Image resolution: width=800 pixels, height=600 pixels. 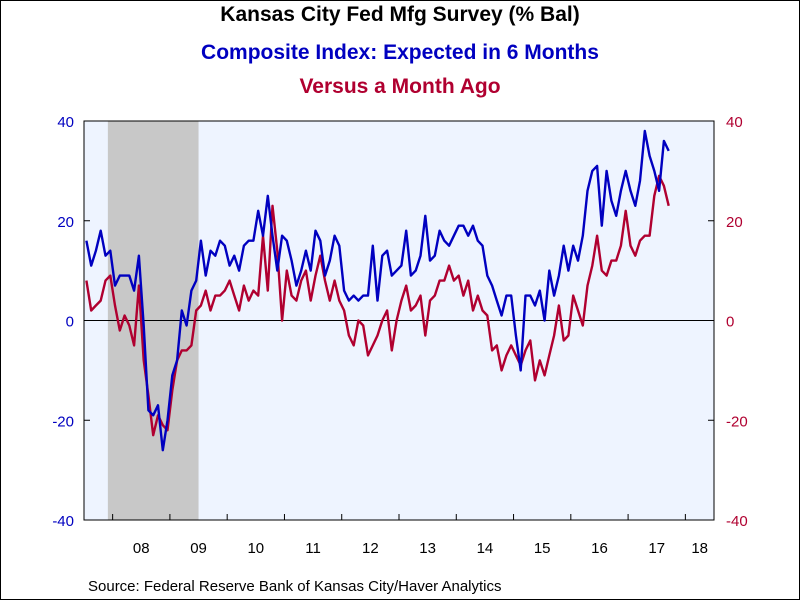 I want to click on y-left-tick-label: -40, so click(x=63, y=521).